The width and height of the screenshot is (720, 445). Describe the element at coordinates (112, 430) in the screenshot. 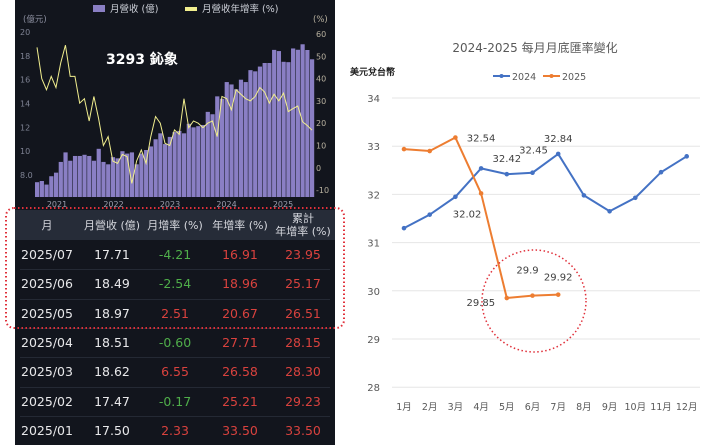

I see `table-cell: 17.50` at that location.